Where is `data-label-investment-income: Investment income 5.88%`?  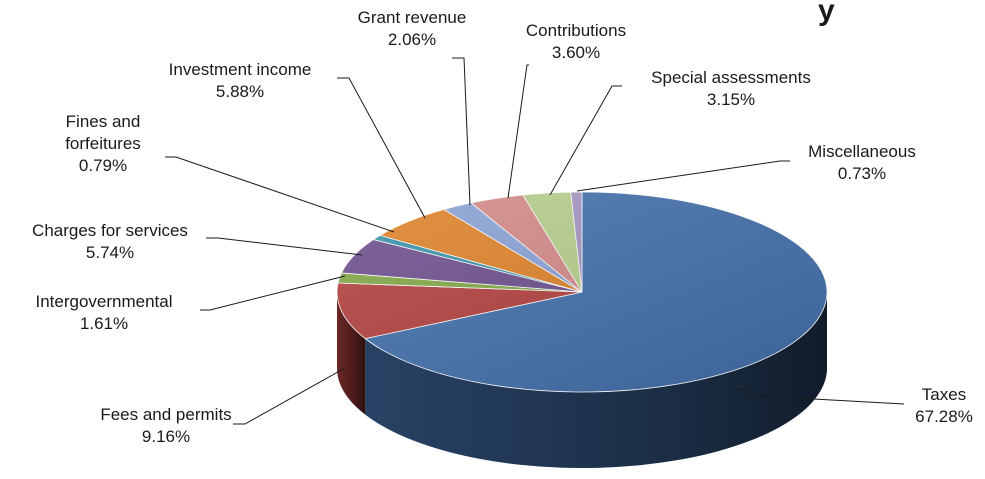
data-label-investment-income: Investment income 5.88% is located at coordinates (240, 80).